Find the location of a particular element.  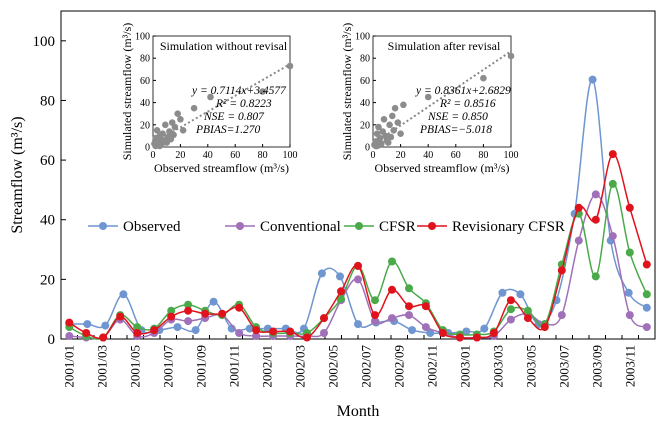

legend-label: CFSR is located at coordinates (397, 227).